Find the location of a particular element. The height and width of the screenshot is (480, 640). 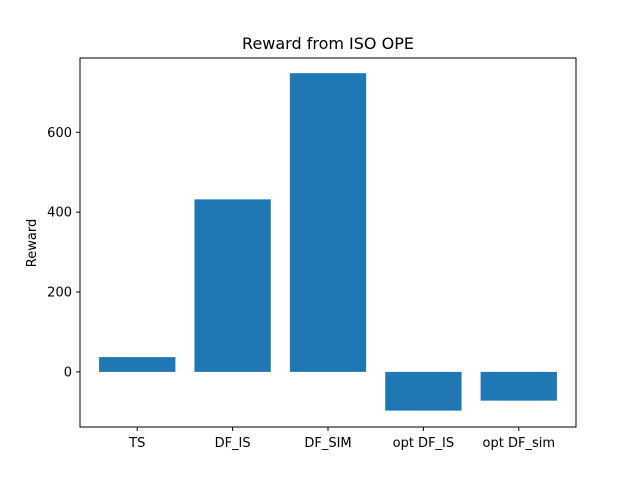

bar-opt-df-is is located at coordinates (423, 391).